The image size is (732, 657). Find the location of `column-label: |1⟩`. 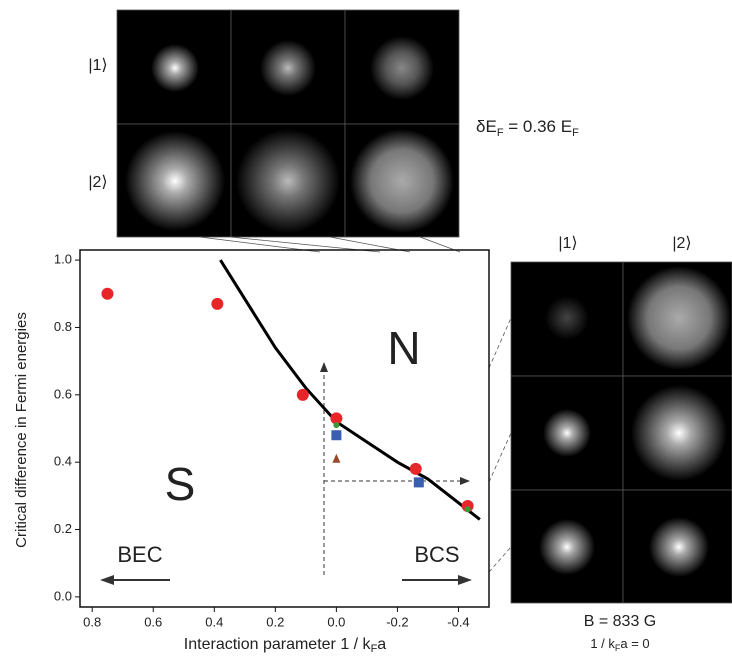

column-label: |1⟩ is located at coordinates (567, 243).